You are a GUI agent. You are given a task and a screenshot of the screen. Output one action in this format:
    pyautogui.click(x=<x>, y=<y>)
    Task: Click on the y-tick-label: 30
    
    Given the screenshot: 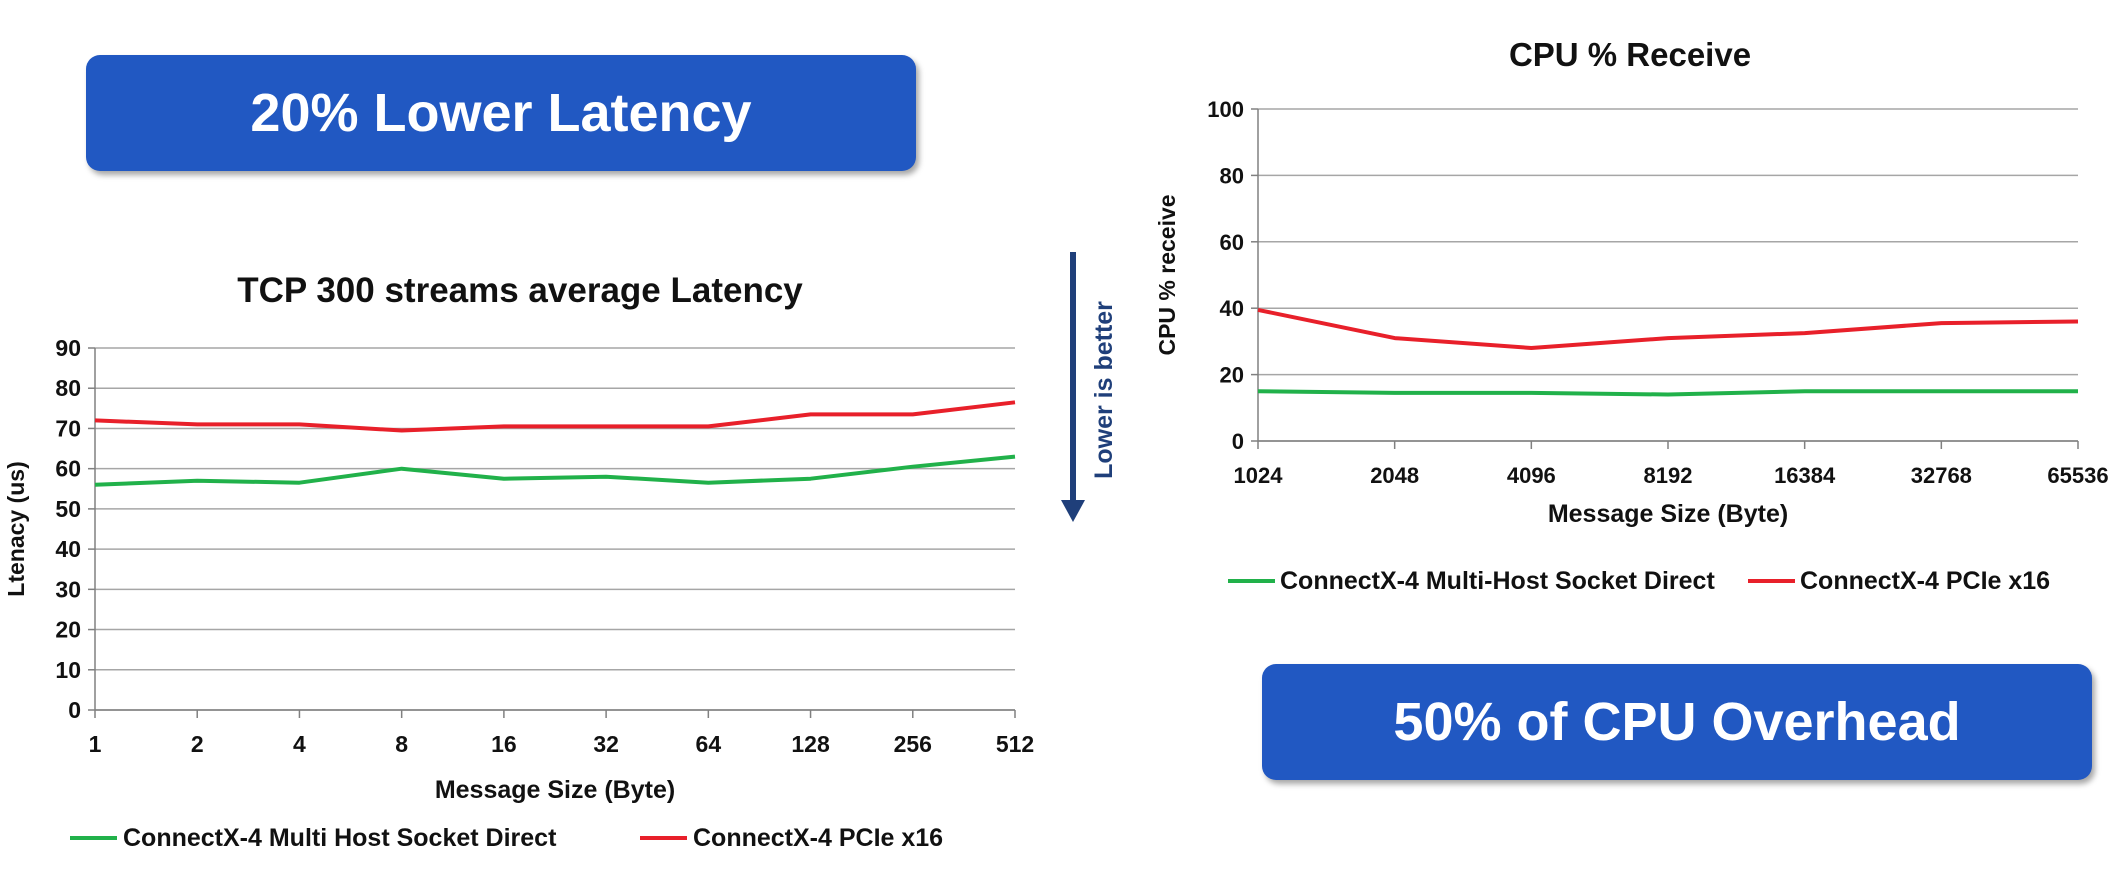 What is the action you would take?
    pyautogui.click(x=68, y=589)
    